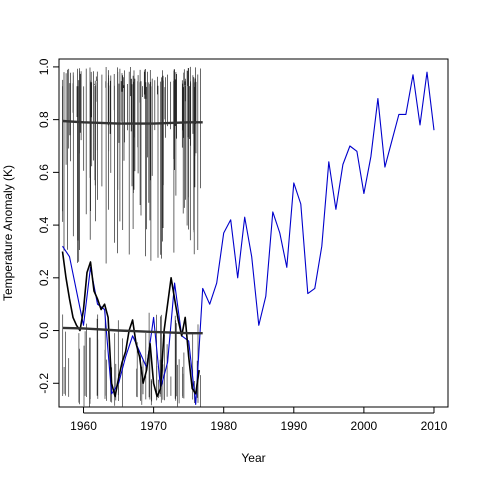 The width and height of the screenshot is (480, 480). What do you see at coordinates (131, 165) in the screenshot?
I see `noise-strokes-upper` at bounding box center [131, 165].